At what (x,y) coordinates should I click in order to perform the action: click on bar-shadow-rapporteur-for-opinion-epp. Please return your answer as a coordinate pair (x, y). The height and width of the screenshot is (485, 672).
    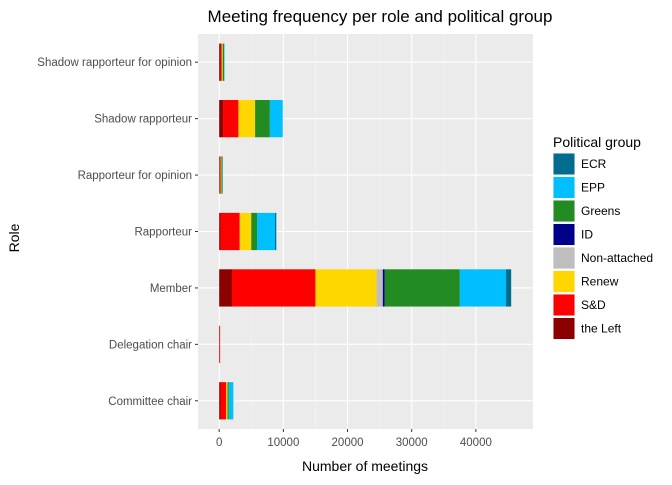
    Looking at the image, I should click on (224, 62).